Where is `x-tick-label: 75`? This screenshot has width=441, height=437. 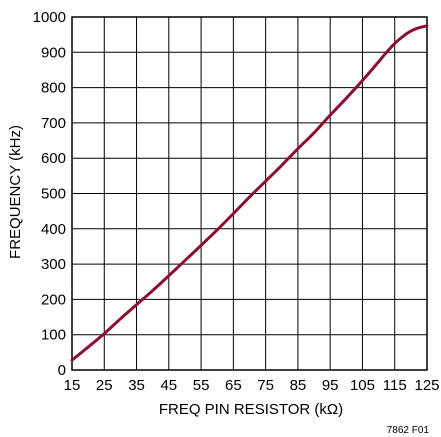 x-tick-label: 75 is located at coordinates (265, 385).